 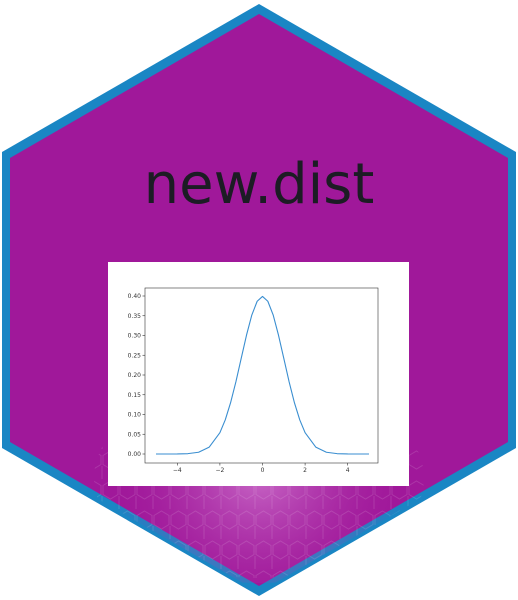 I want to click on package-name: new.dist, so click(x=259, y=184).